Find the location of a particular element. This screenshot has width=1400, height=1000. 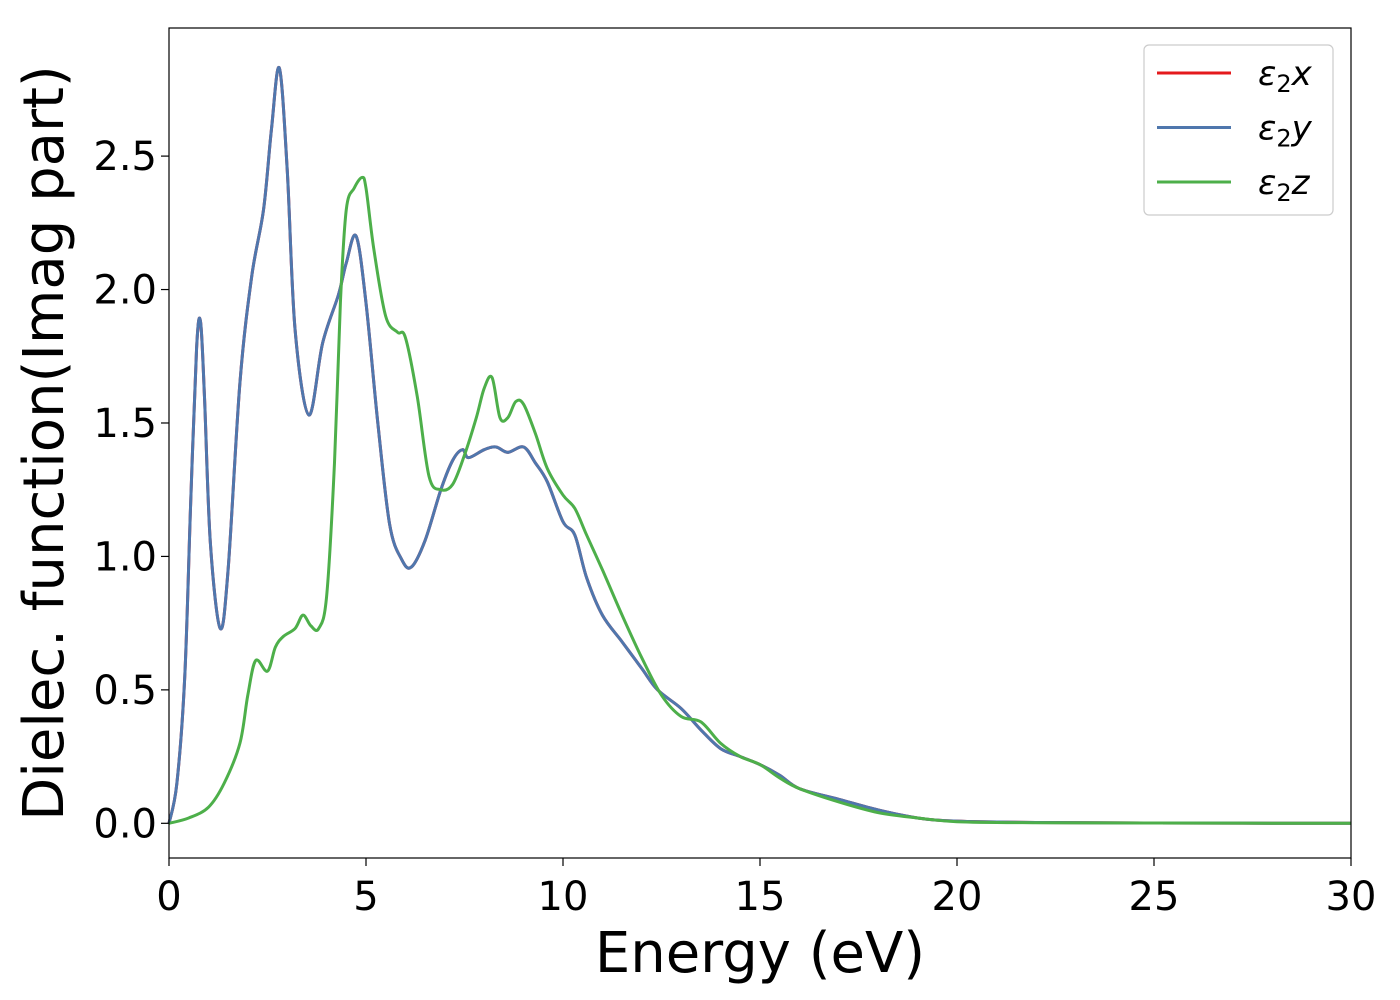

y-tick-label: 2.0 is located at coordinates (125, 291).